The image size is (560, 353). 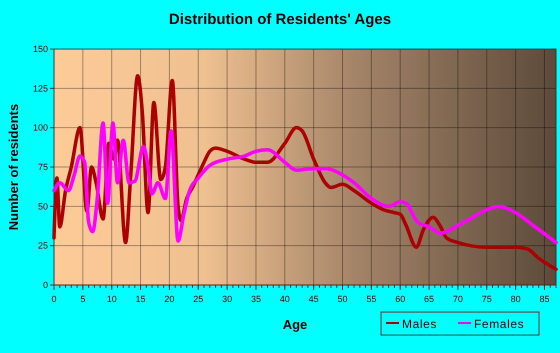 What do you see at coordinates (544, 299) in the screenshot?
I see `x-tick-label: 85` at bounding box center [544, 299].